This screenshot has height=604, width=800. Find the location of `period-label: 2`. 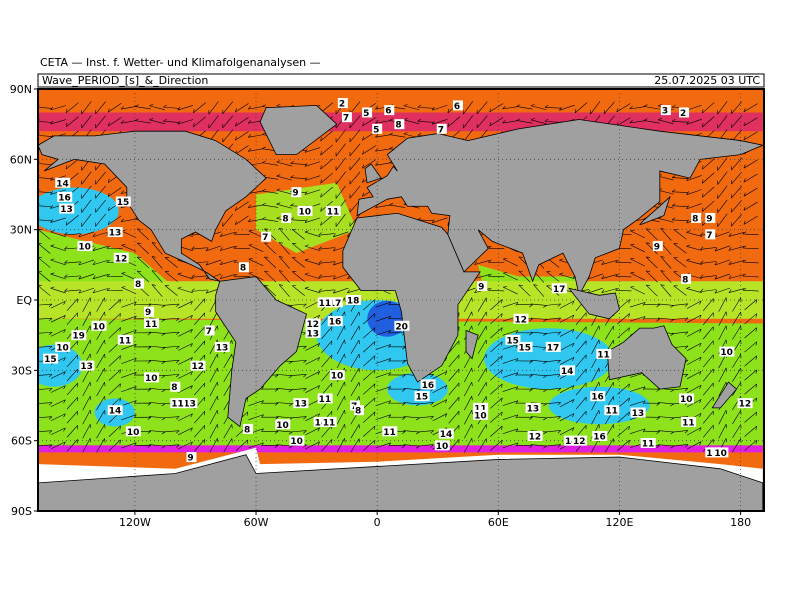

period-label: 2 is located at coordinates (342, 105).